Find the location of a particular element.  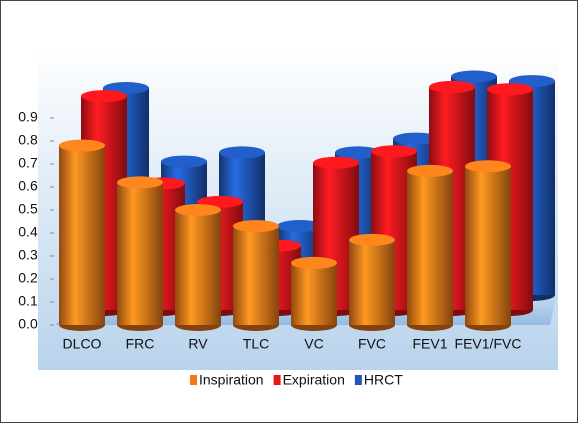

x-tick-label: FRC is located at coordinates (140, 344).